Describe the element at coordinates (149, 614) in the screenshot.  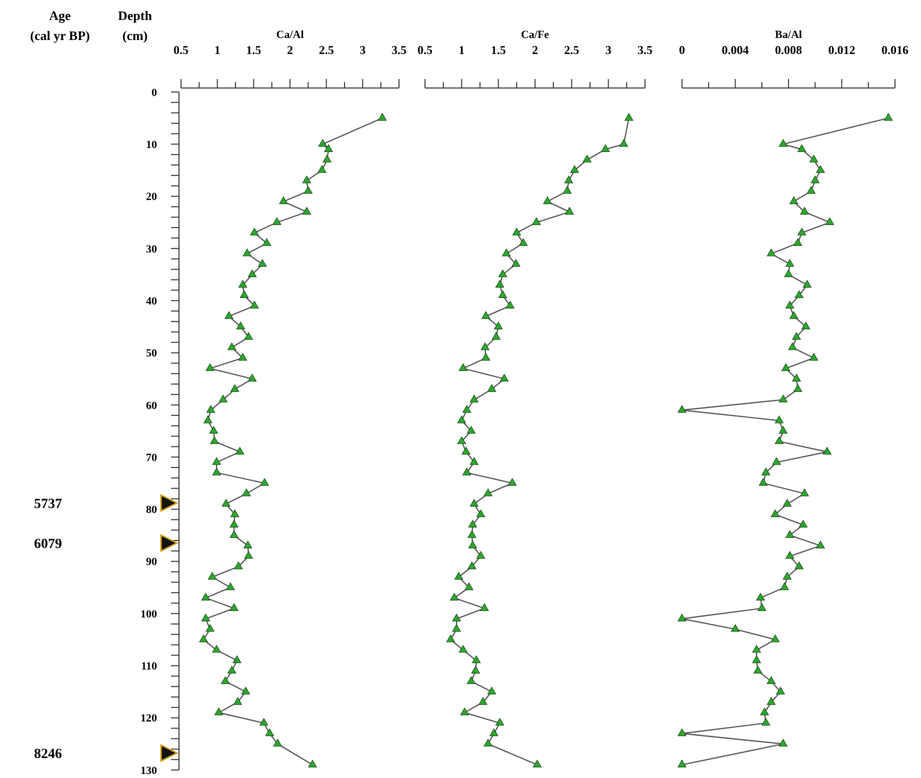
I see `y-tick-label: 100` at that location.